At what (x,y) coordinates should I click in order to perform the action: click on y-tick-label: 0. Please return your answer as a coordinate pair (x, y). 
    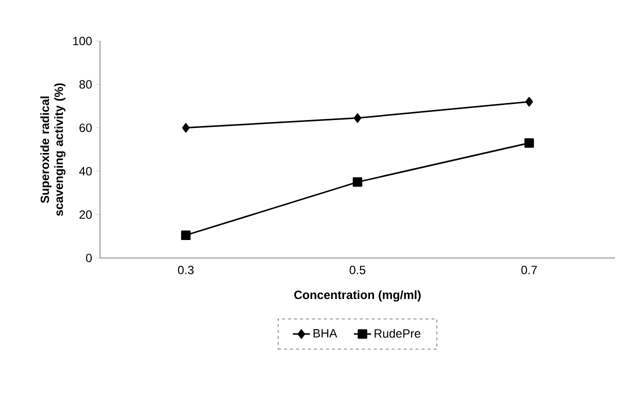
    Looking at the image, I should click on (89, 258).